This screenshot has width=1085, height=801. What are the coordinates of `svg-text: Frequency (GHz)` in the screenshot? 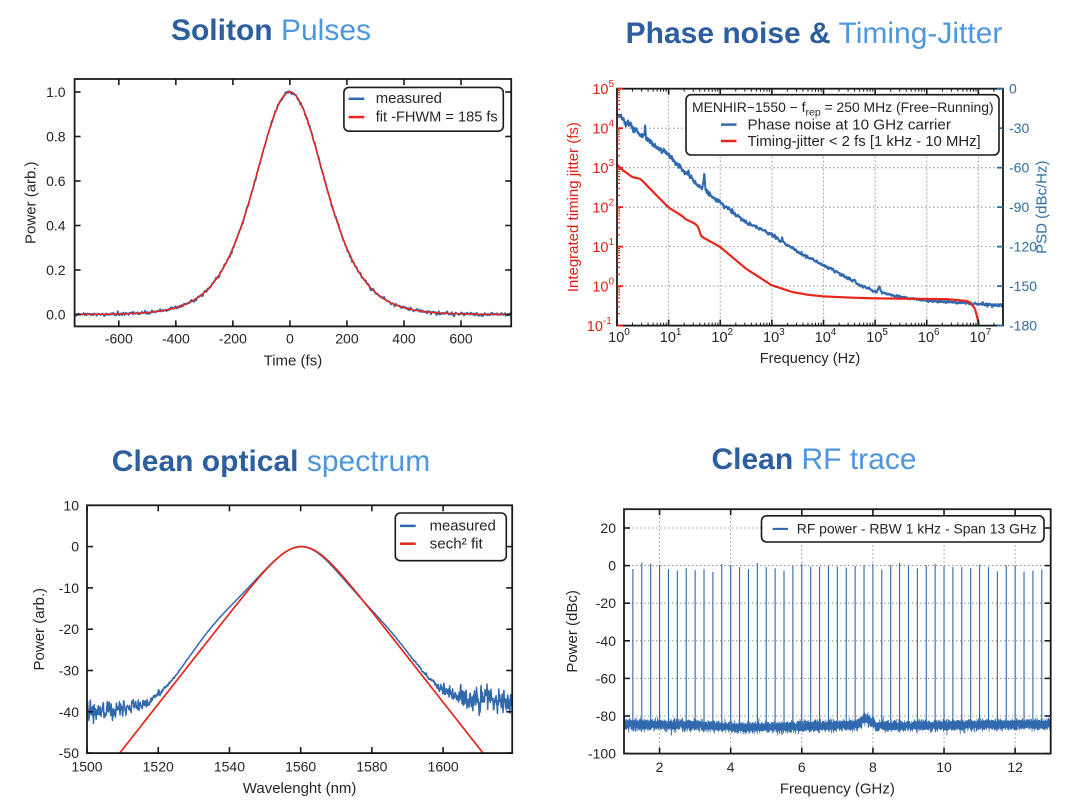 It's located at (837, 788).